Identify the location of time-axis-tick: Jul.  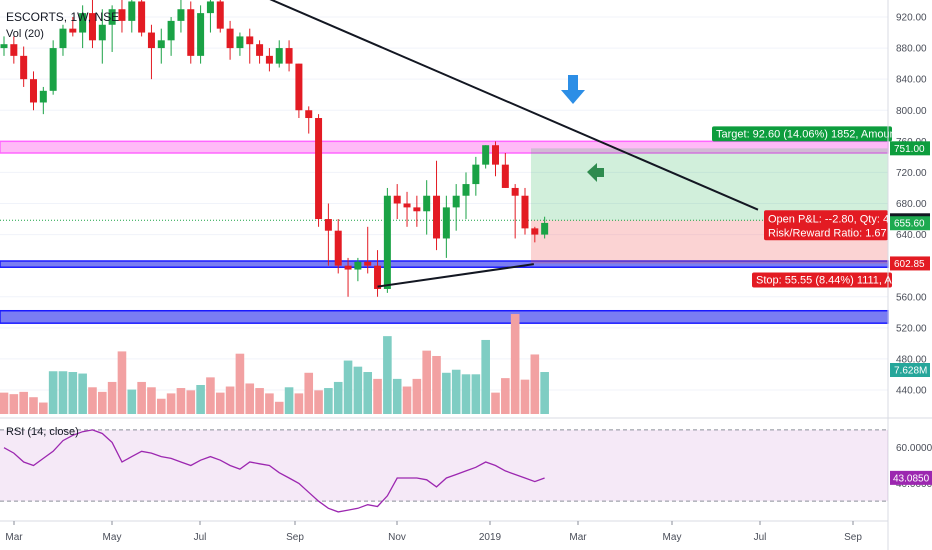
(200, 537).